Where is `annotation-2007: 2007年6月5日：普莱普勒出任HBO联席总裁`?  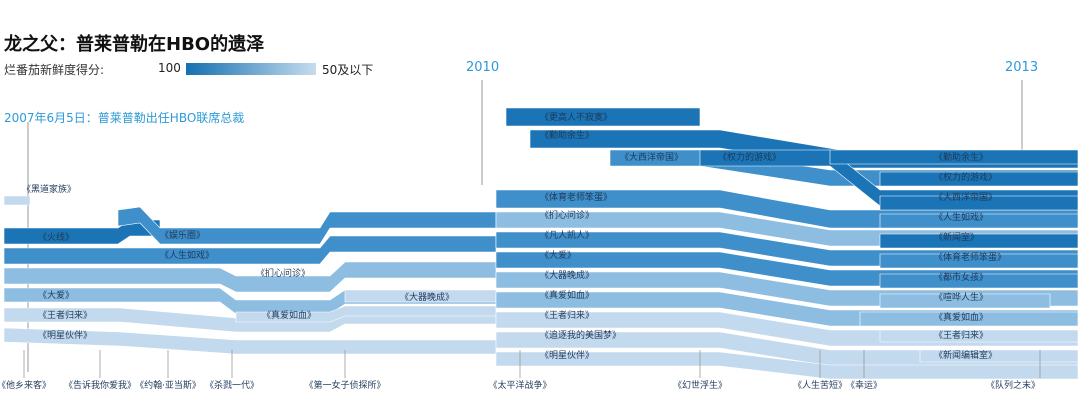 annotation-2007: 2007年6月5日：普莱普勒出任HBO联席总裁 is located at coordinates (124, 118).